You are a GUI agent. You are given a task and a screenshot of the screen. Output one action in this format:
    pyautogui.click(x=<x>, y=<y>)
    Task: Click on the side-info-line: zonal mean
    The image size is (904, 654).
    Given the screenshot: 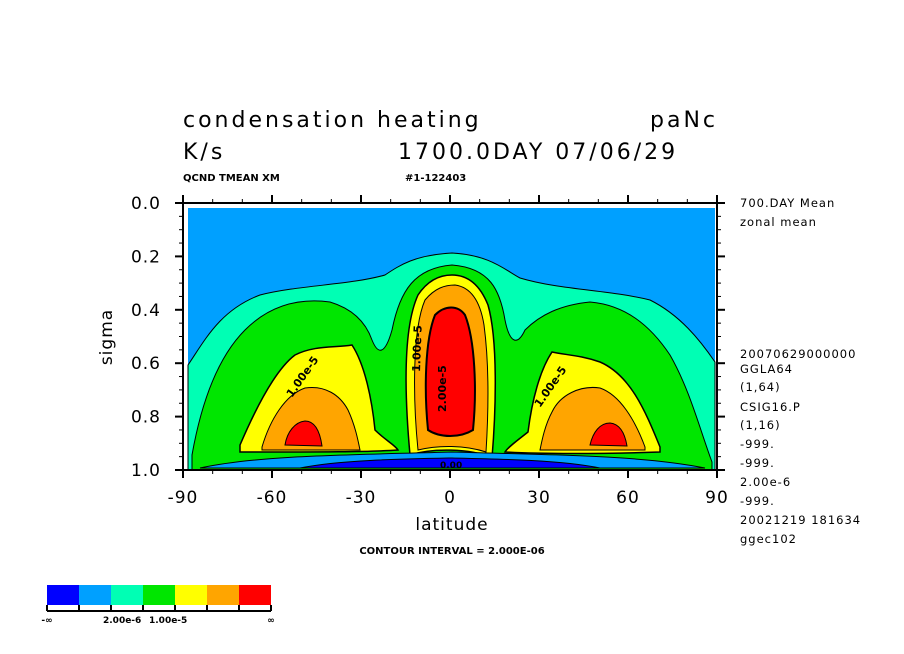 What is the action you would take?
    pyautogui.click(x=778, y=222)
    